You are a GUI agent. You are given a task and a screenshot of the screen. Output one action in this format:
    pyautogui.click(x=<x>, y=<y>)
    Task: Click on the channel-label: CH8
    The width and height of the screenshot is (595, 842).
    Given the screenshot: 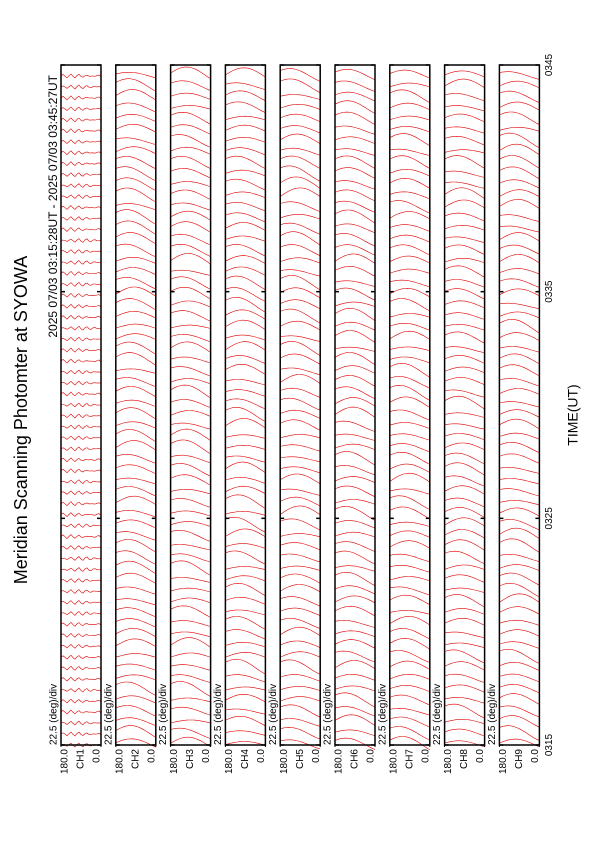 What is the action you would take?
    pyautogui.click(x=464, y=759)
    